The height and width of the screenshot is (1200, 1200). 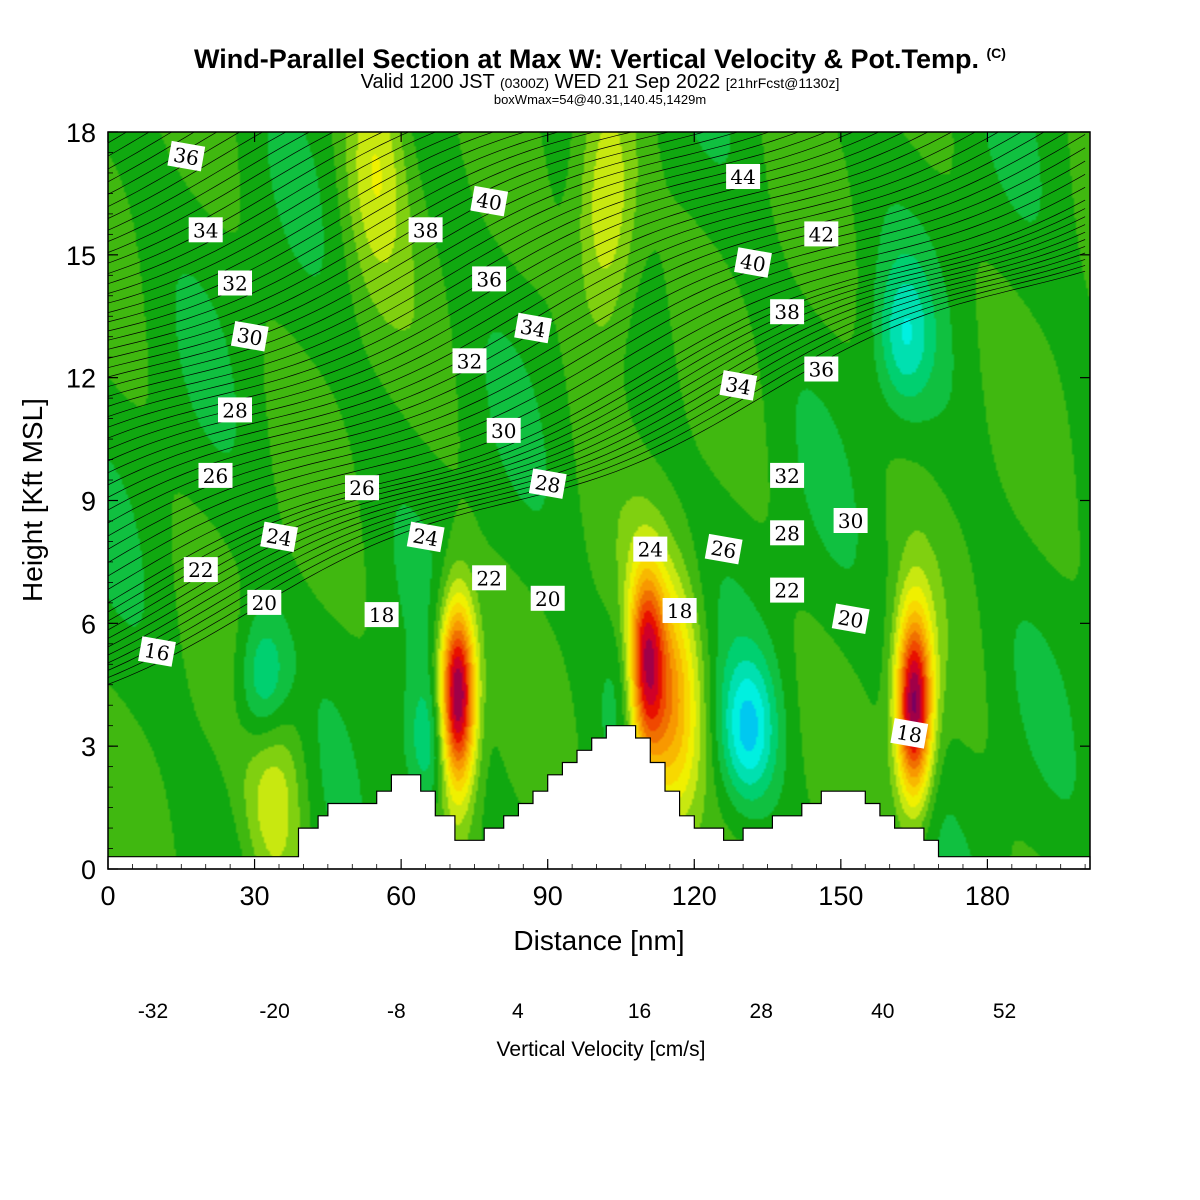 I want to click on theta-label: 30, so click(x=503, y=430).